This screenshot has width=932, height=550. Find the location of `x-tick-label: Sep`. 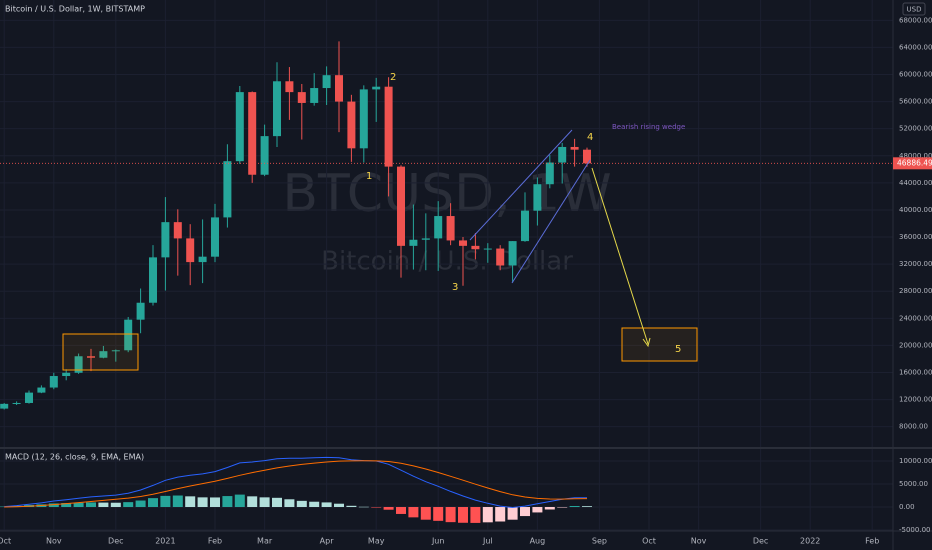

x-tick-label: Sep is located at coordinates (599, 541).